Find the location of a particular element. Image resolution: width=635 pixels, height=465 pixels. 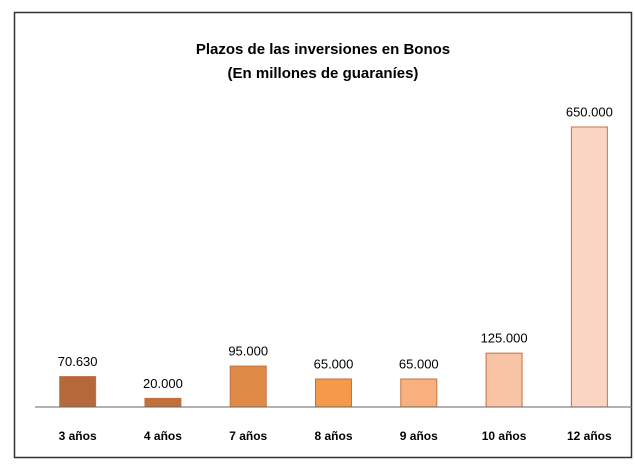

value-label: 95.000 is located at coordinates (248, 351).